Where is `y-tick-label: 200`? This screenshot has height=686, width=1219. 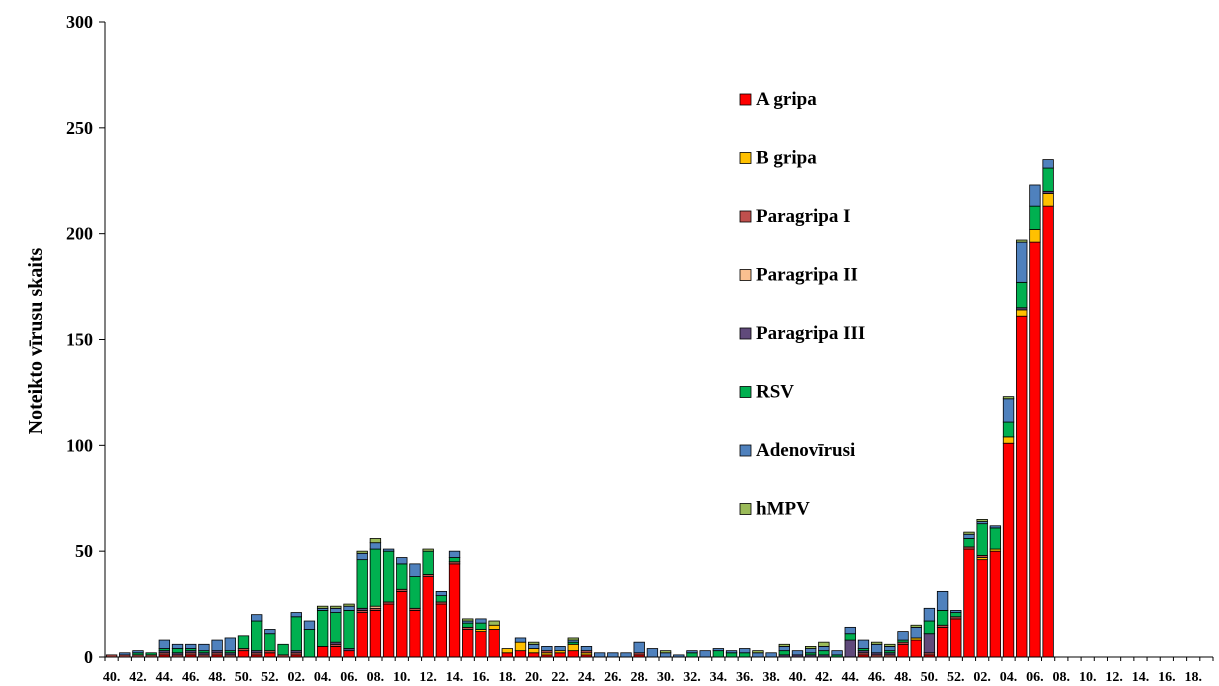 y-tick-label: 200 is located at coordinates (79, 234).